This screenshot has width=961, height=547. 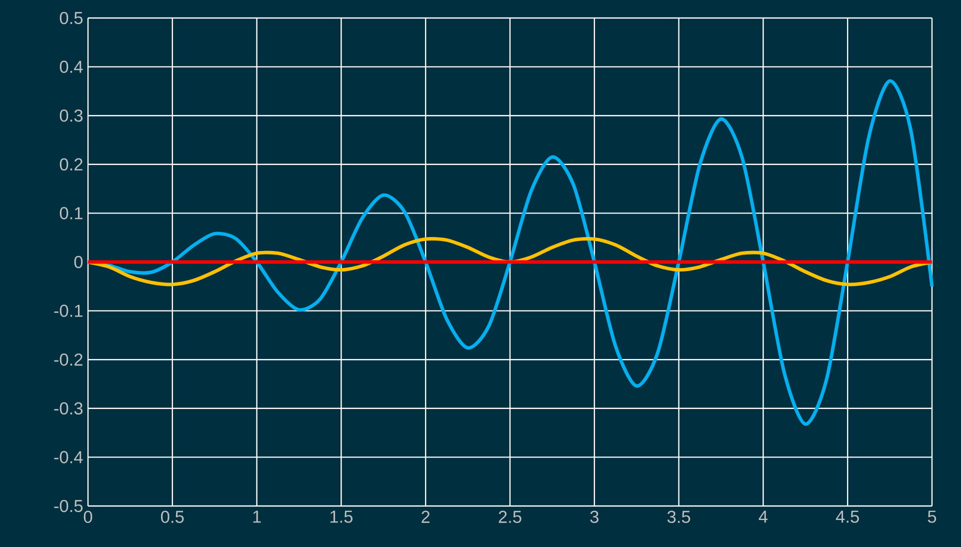 What do you see at coordinates (68, 359) in the screenshot?
I see `y-tick-label: -0.2` at bounding box center [68, 359].